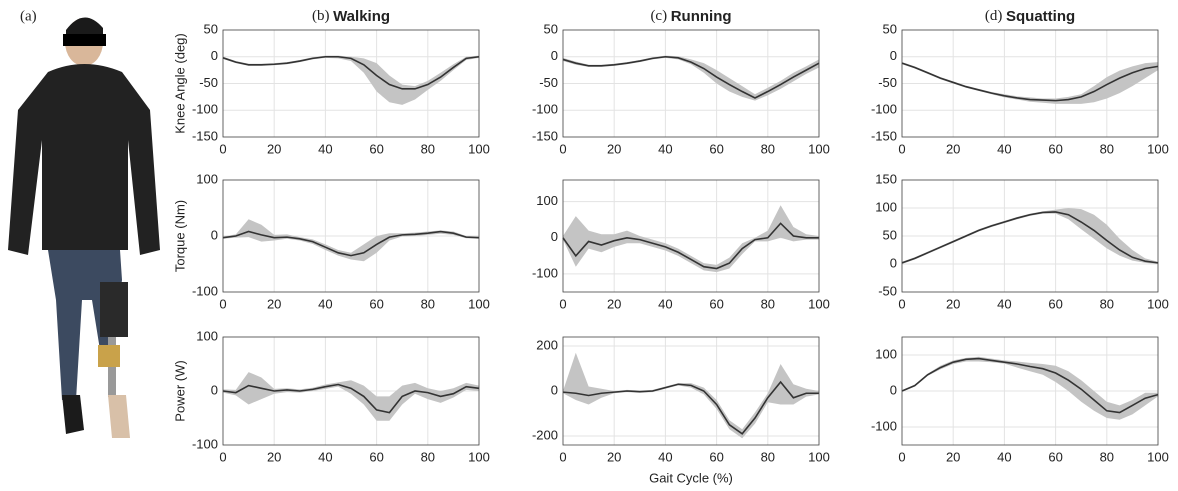 The height and width of the screenshot is (491, 1178). I want to click on y-axis-label: Power (W), so click(179, 390).